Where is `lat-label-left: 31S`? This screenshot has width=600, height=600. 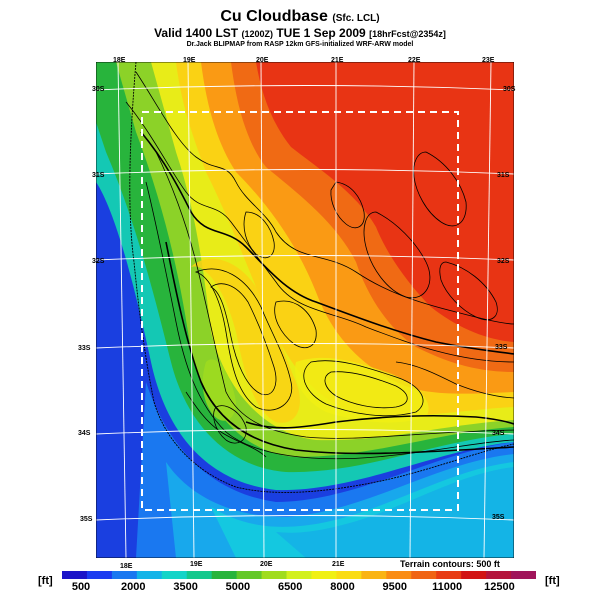 lat-label-left: 31S is located at coordinates (98, 175).